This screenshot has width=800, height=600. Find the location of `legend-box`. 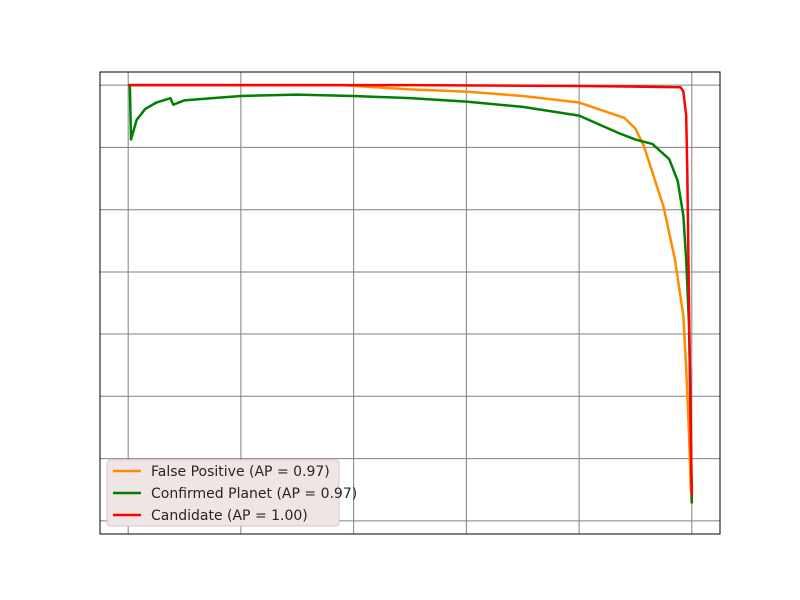

legend-box is located at coordinates (223, 493).